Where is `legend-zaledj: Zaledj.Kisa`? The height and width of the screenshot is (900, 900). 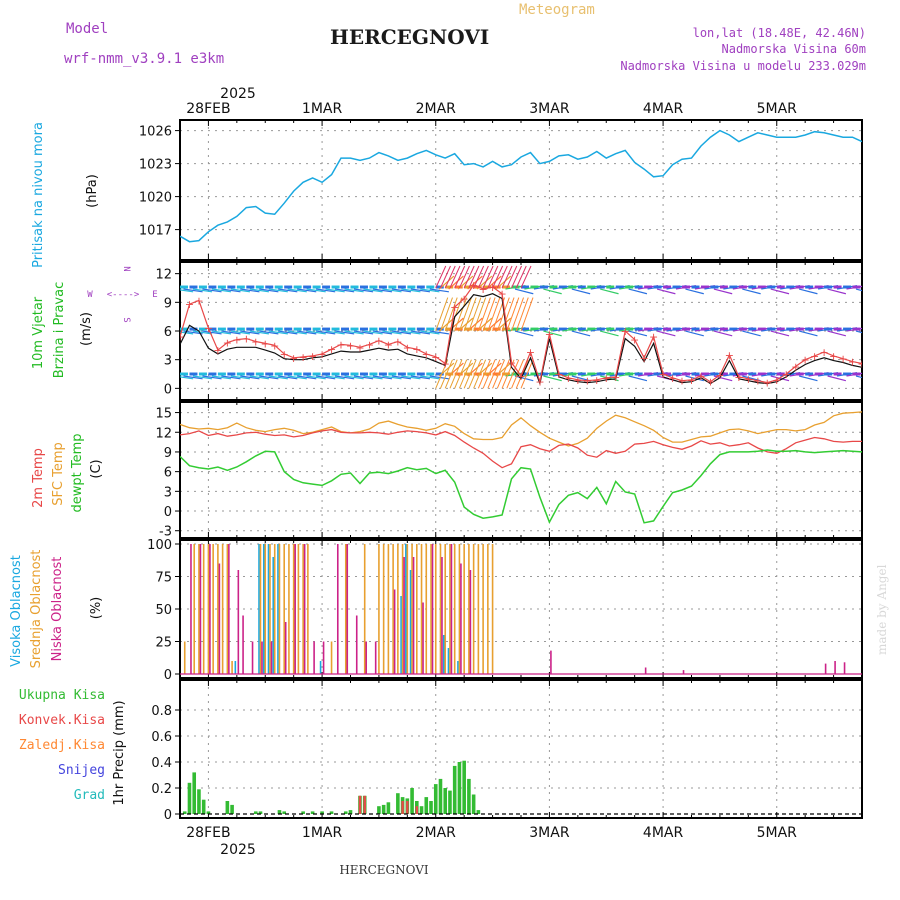
legend-zaledj: Zaledj.Kisa is located at coordinates (62, 745).